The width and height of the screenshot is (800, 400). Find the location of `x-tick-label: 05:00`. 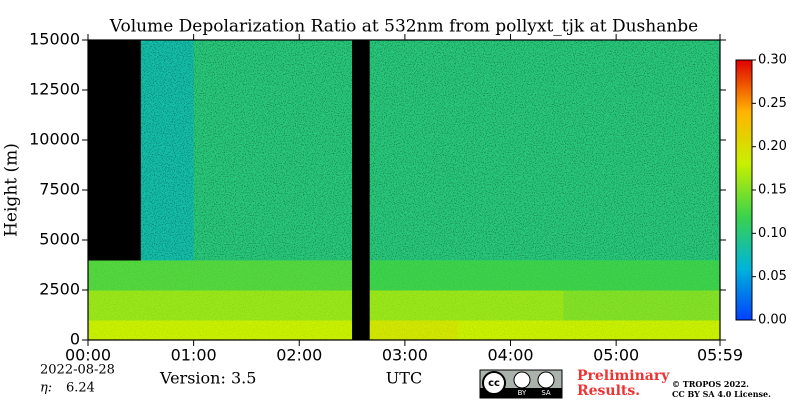

x-tick-label: 05:00 is located at coordinates (616, 355).